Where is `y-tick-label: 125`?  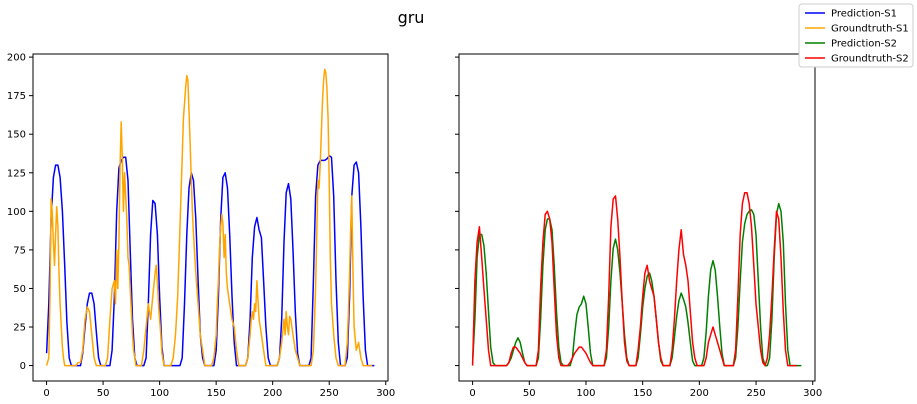
y-tick-label: 125 is located at coordinates (16, 173).